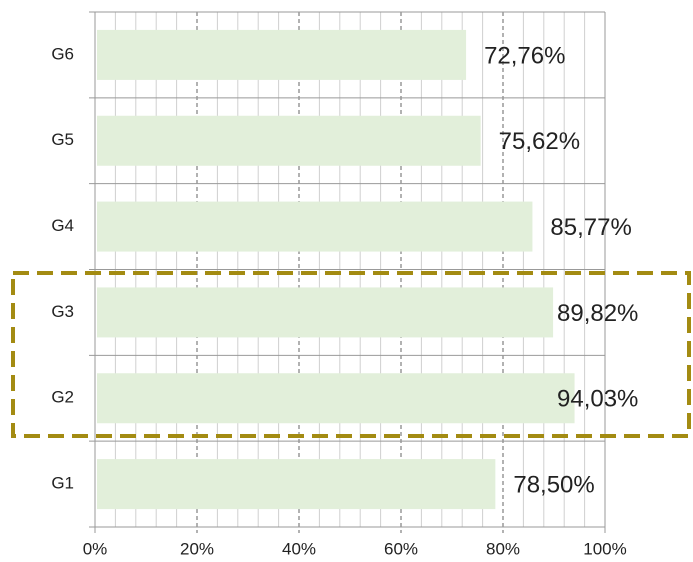  Describe the element at coordinates (604, 548) in the screenshot. I see `x-tick-label: 100%` at that location.